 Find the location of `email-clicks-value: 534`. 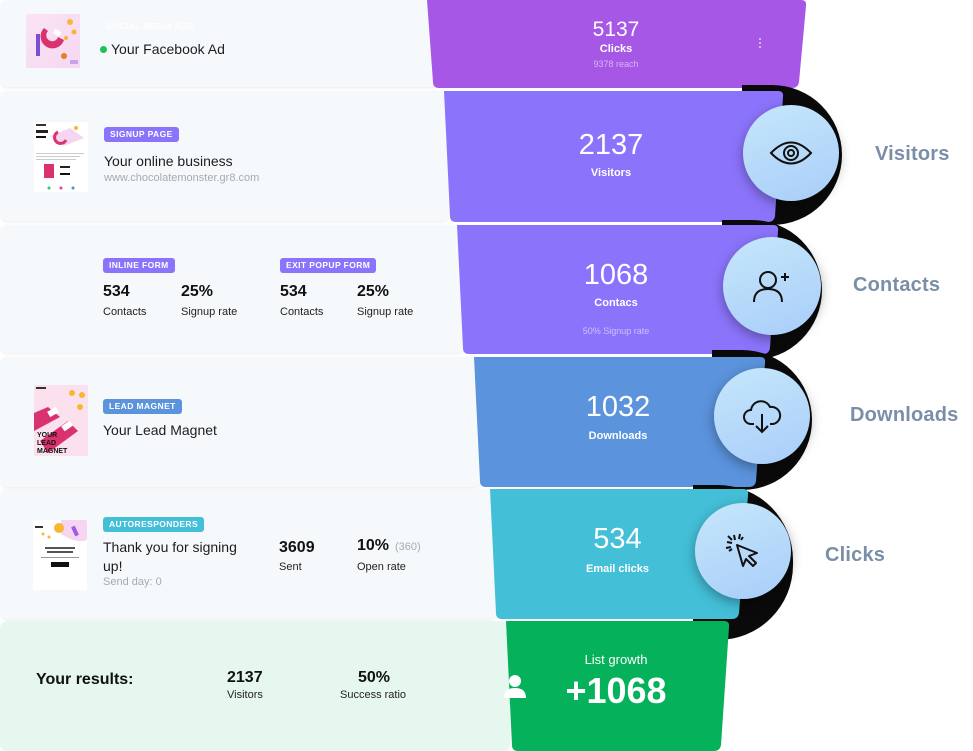

email-clicks-value: 534 is located at coordinates (617, 539).